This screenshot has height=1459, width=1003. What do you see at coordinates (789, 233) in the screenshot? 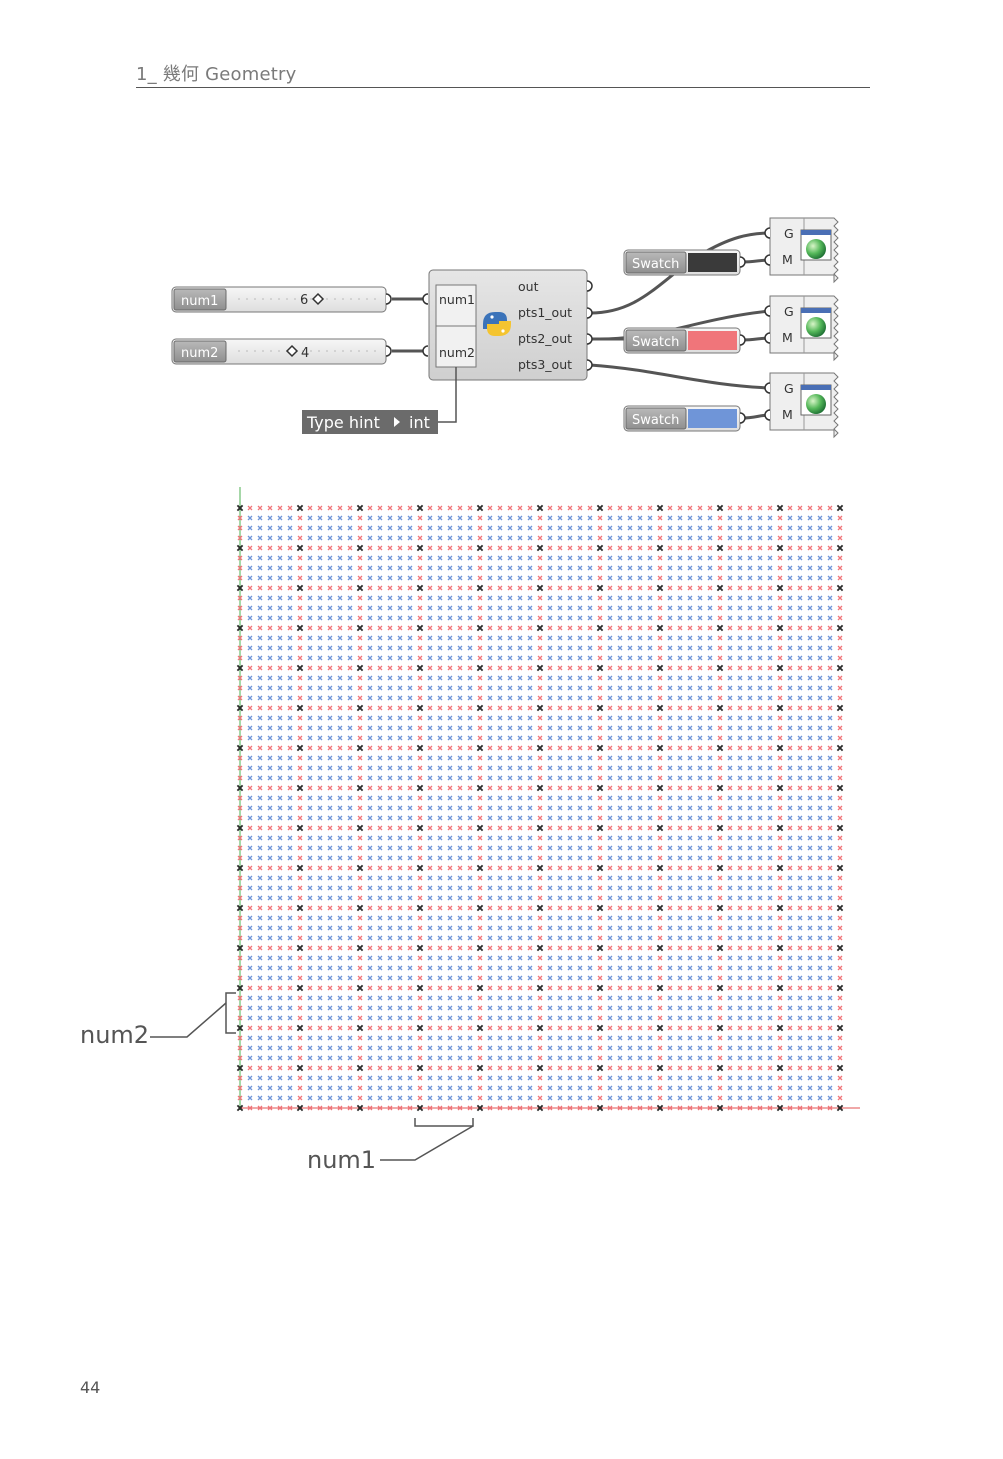
I see `preview-1-g: G` at bounding box center [789, 233].